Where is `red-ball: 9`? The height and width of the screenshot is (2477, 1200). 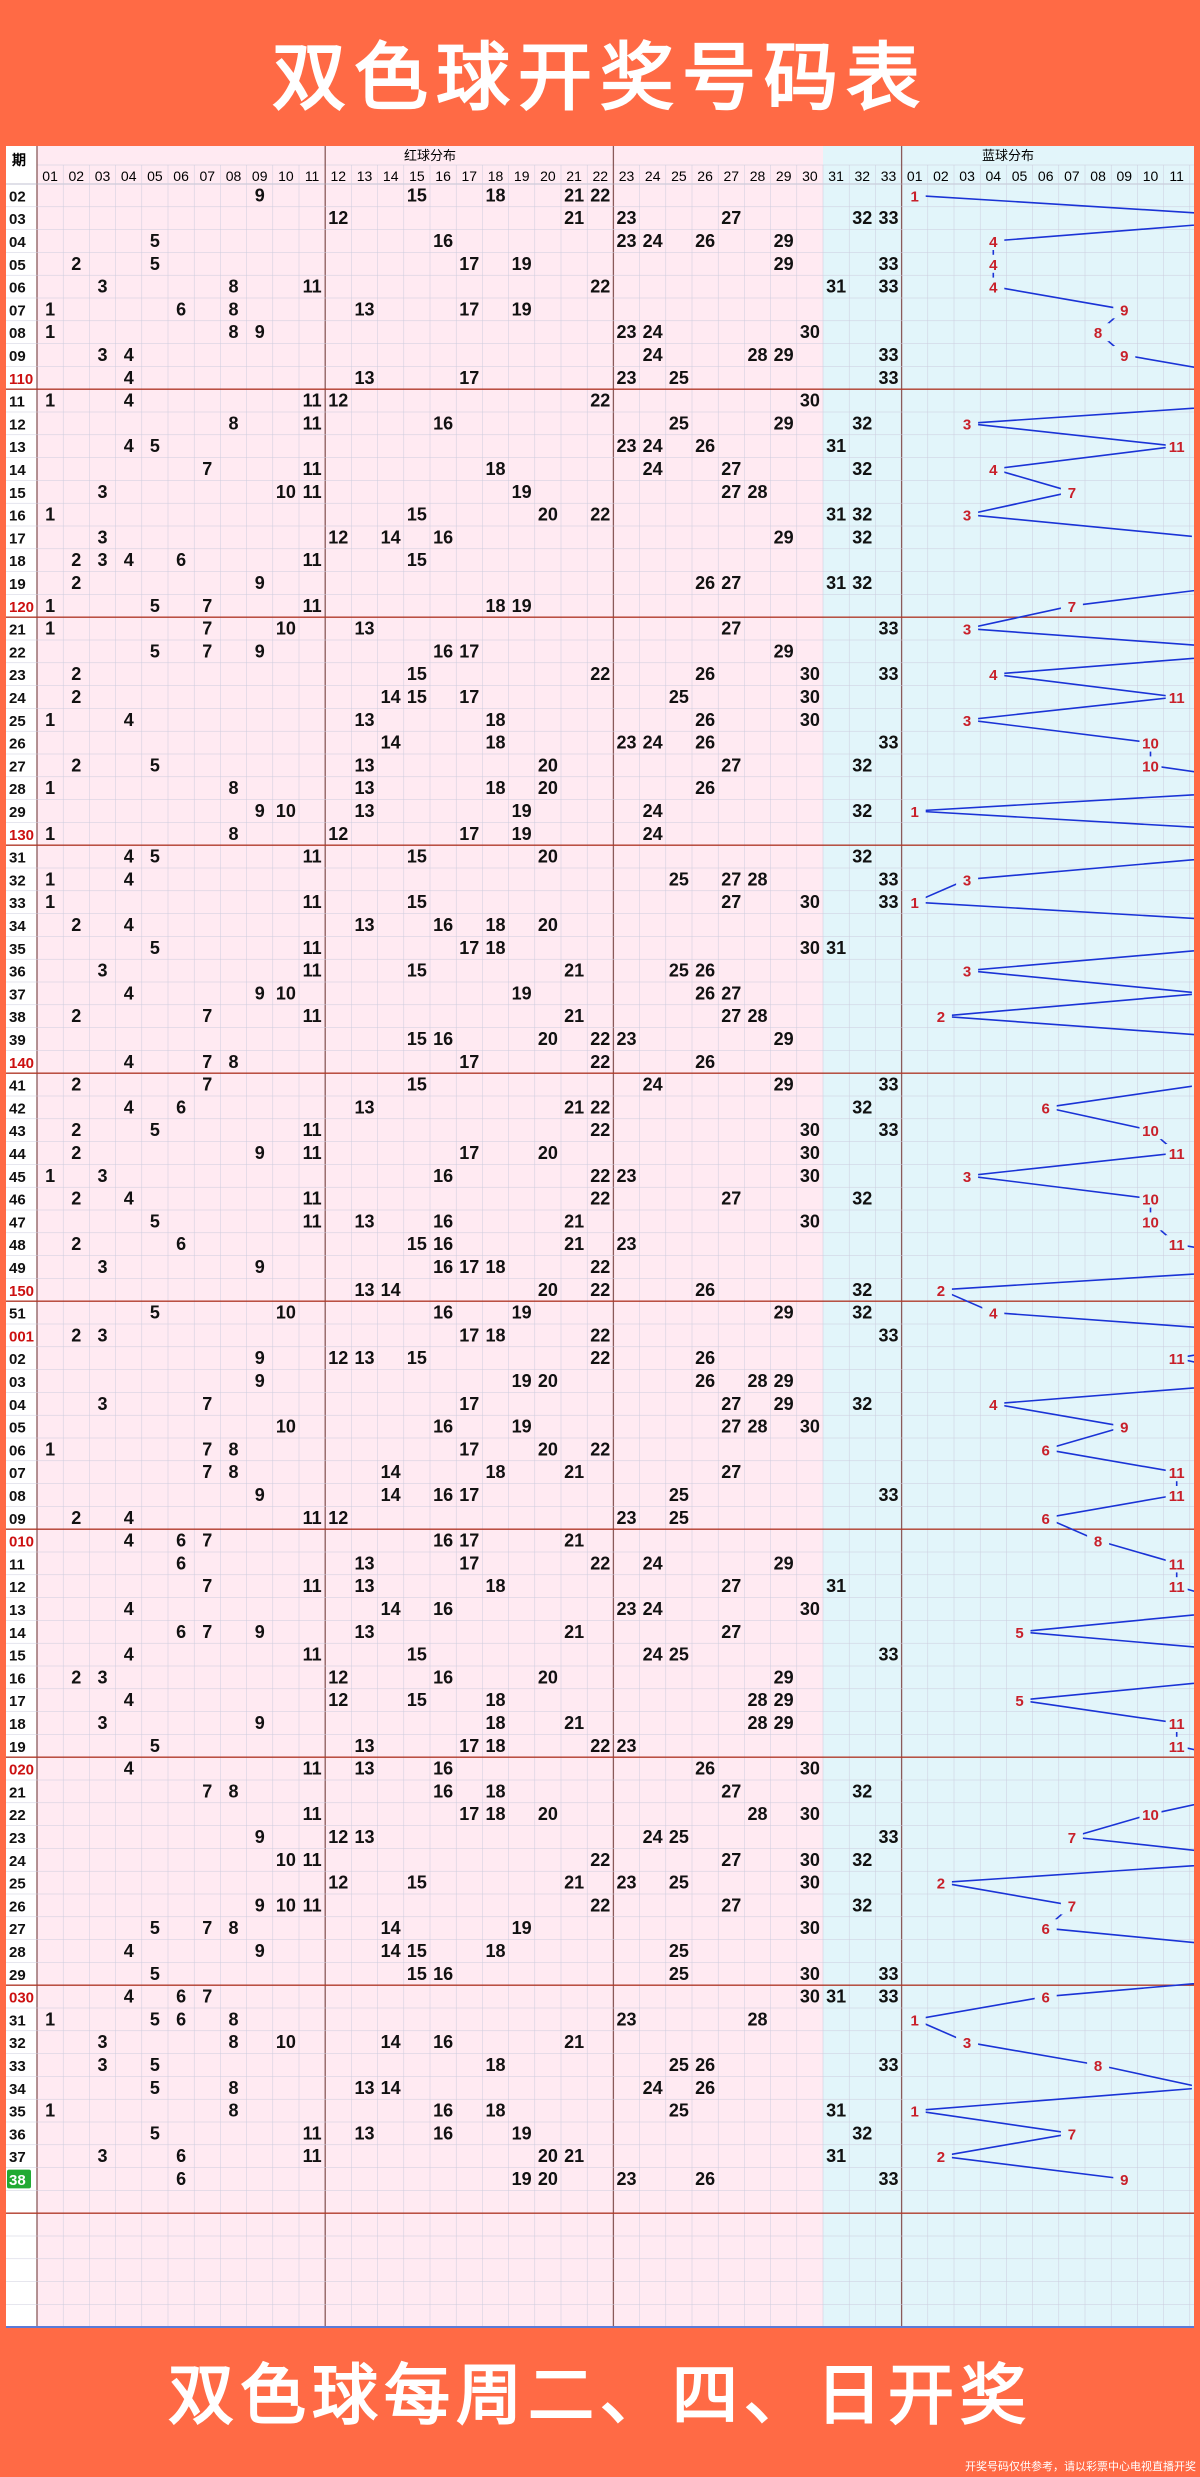 red-ball: 9 is located at coordinates (260, 1905).